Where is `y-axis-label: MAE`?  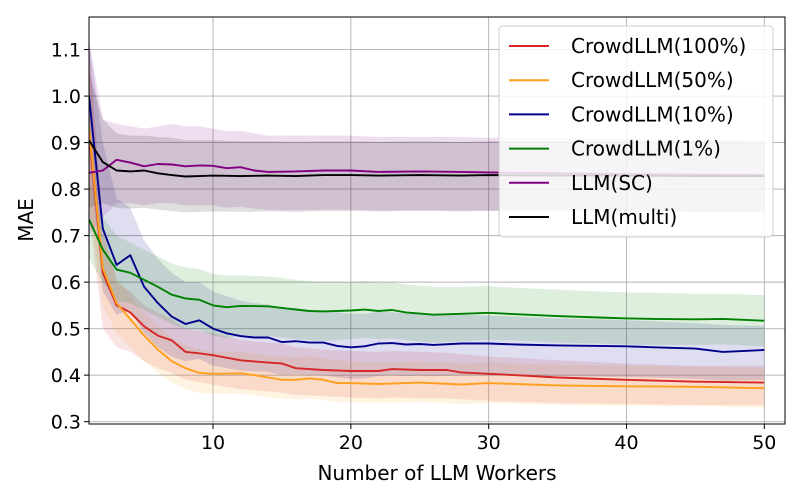
y-axis-label: MAE is located at coordinates (26, 220).